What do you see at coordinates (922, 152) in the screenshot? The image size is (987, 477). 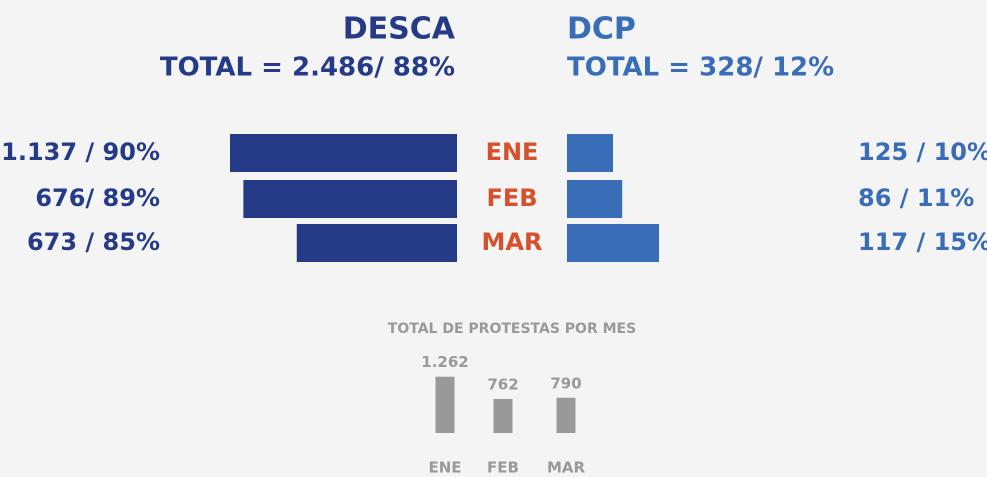 I see `right-value-label: 125 / 10%` at bounding box center [922, 152].